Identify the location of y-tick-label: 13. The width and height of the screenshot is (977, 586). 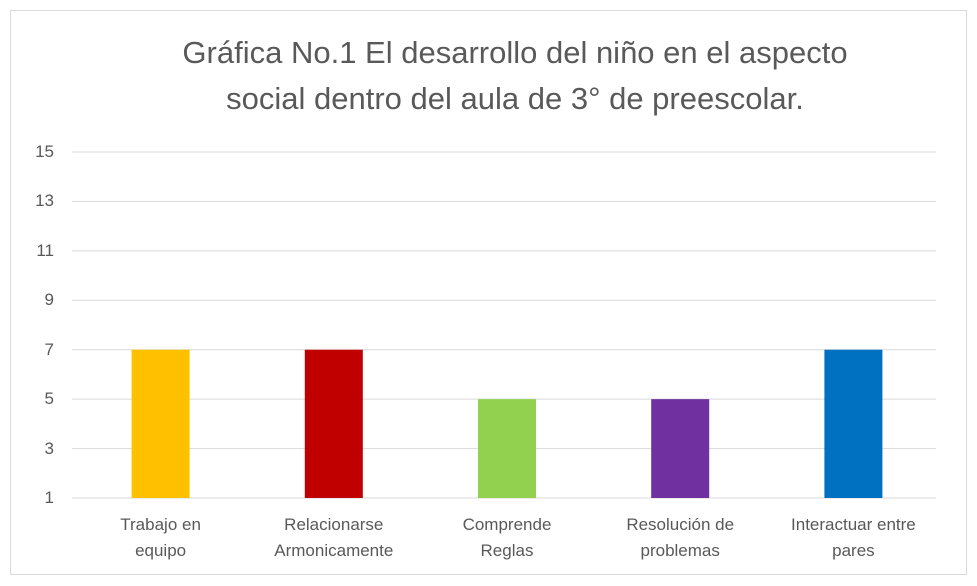
(44, 201).